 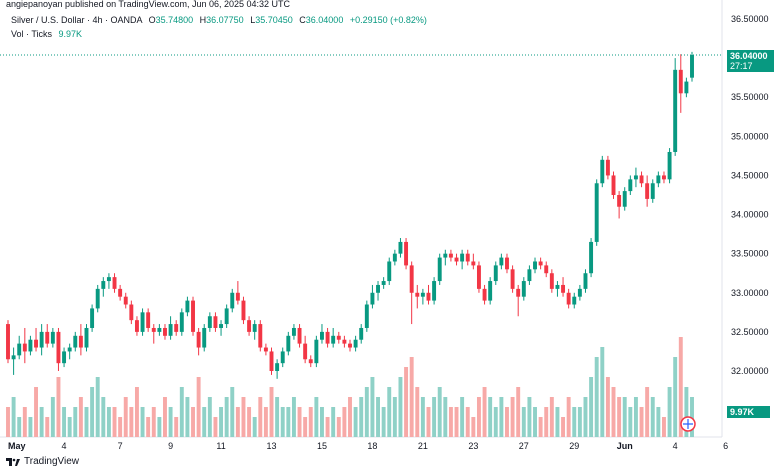 What do you see at coordinates (77, 20) in the screenshot?
I see `symbol-name: Silver / U.S. Dollar · 4h · OANDA` at bounding box center [77, 20].